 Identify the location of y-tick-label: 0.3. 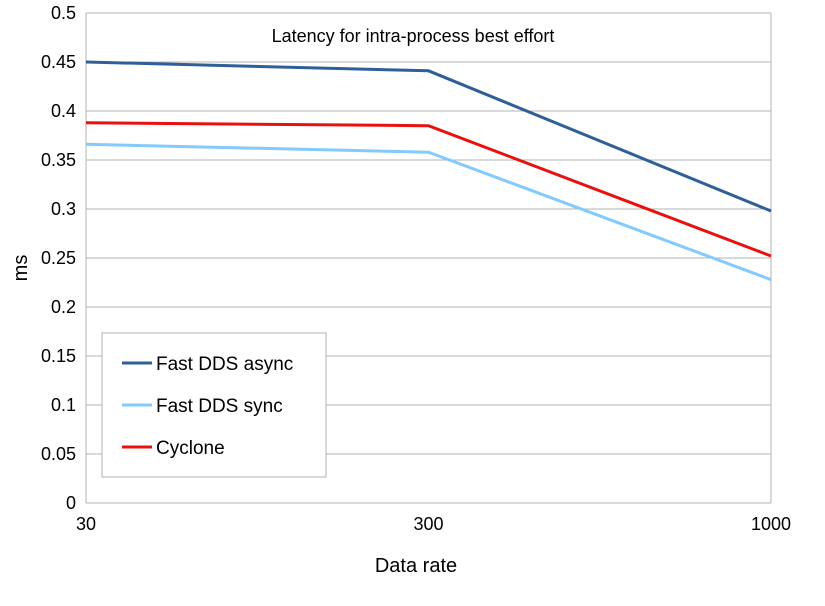
(63, 209).